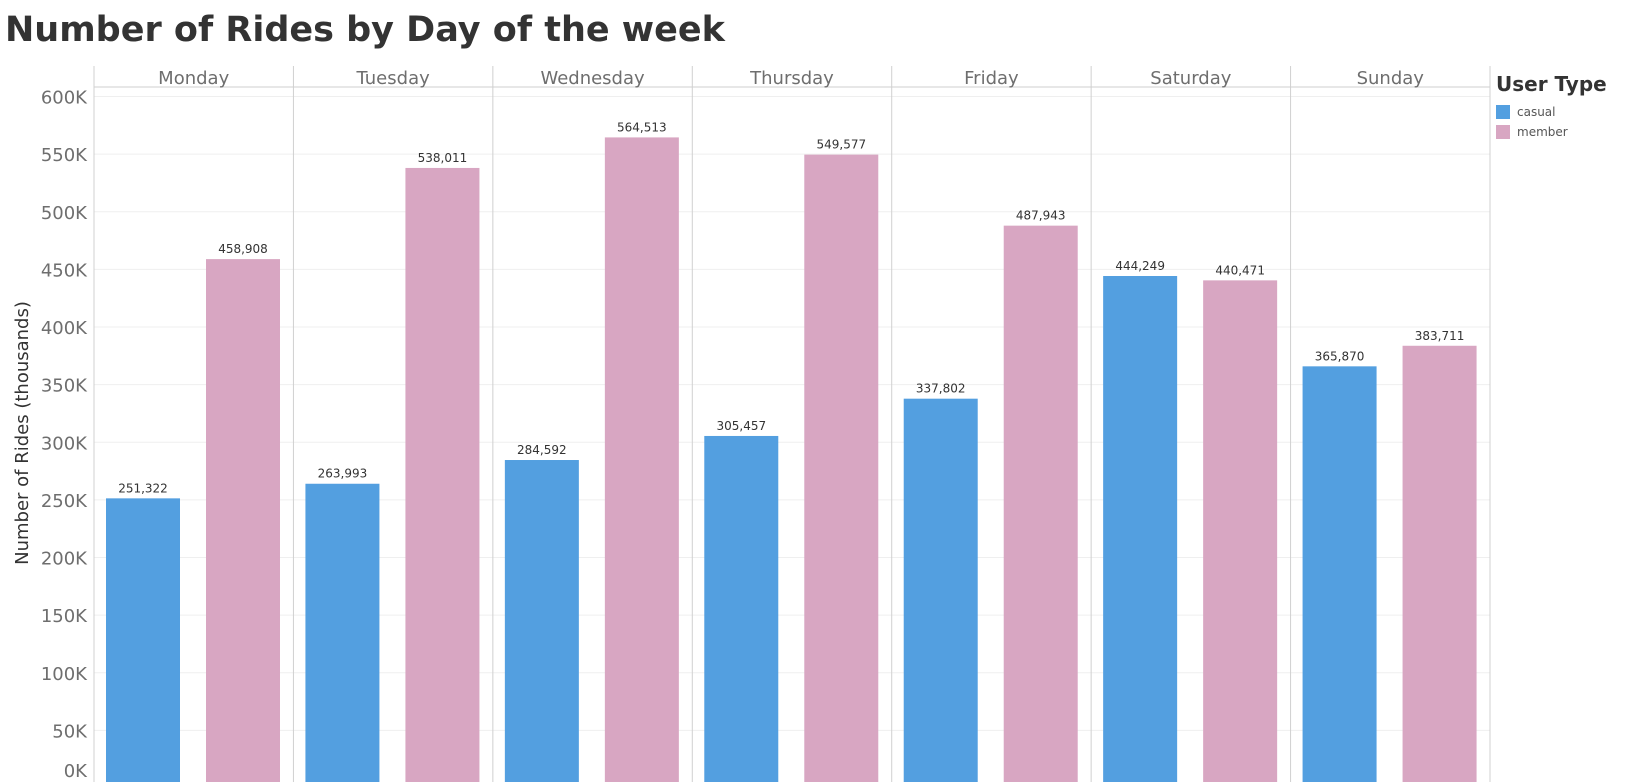  I want to click on data-label-casual: 305,457, so click(741, 426).